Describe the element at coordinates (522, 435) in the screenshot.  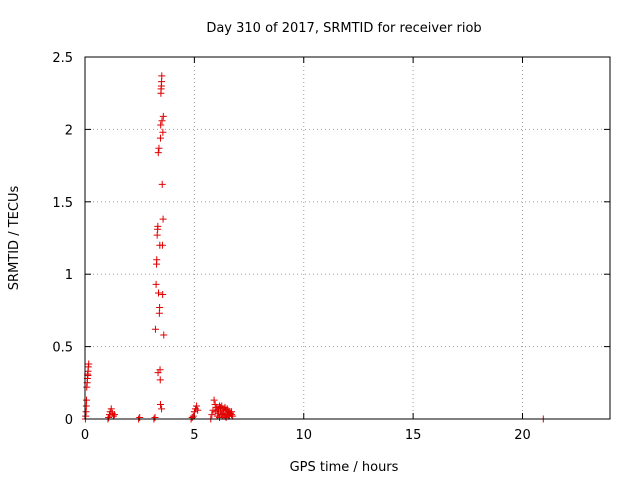
I see `x-tick-label: 20` at that location.